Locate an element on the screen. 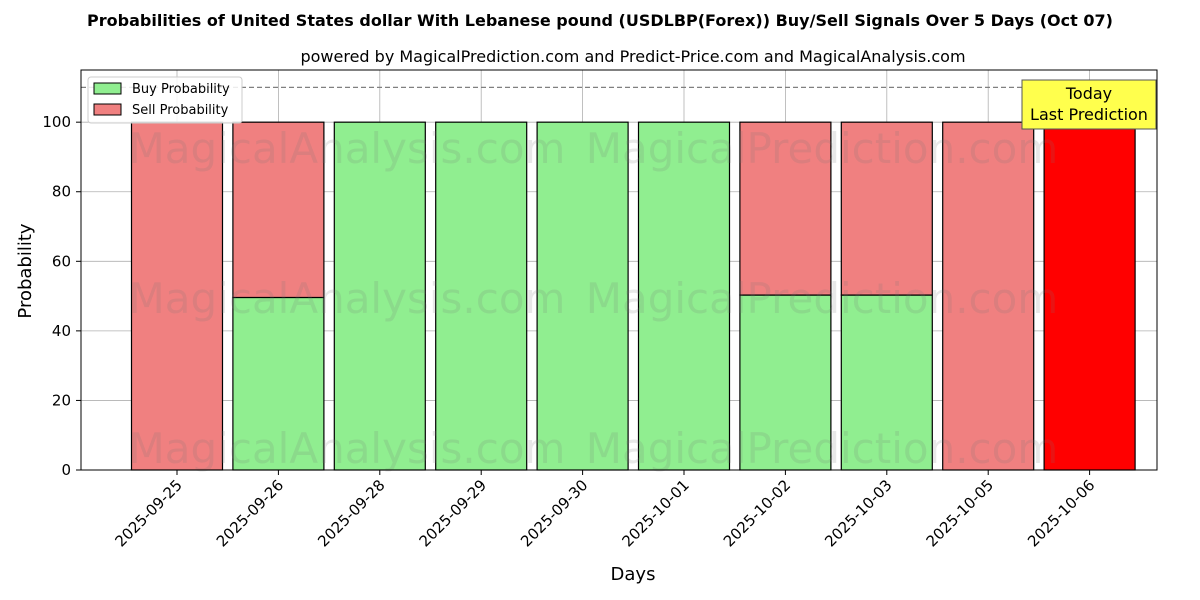  annotation-text: Last Prediction is located at coordinates (1089, 114).